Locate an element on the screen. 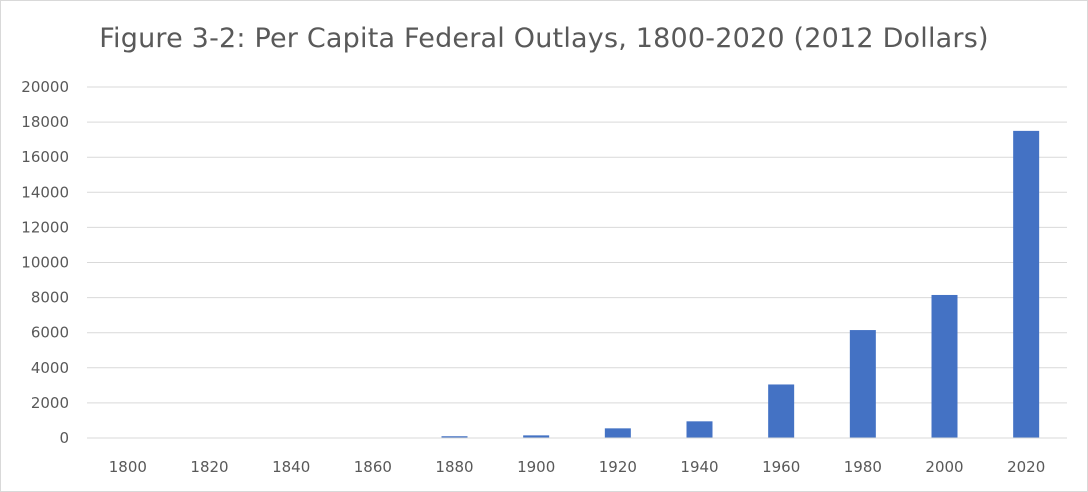 This screenshot has width=1088, height=492. y-tick-label: 4000 is located at coordinates (50, 368).